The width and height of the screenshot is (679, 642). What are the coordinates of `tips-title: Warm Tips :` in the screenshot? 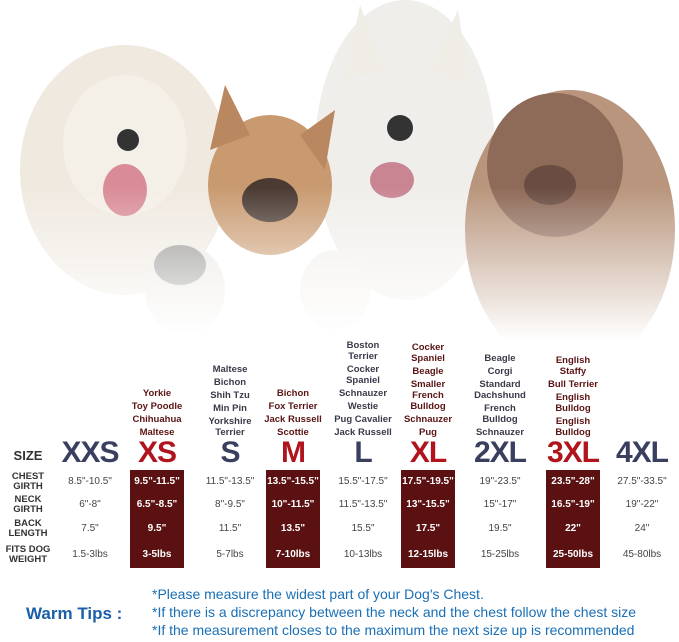 It's located at (74, 613).